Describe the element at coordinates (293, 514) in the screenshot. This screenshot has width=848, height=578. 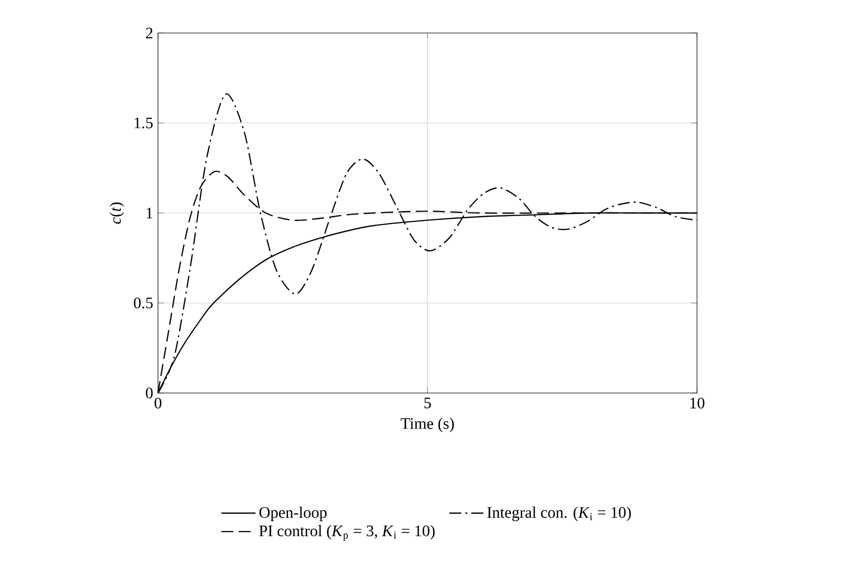
I see `legend-label: Open-loop` at that location.